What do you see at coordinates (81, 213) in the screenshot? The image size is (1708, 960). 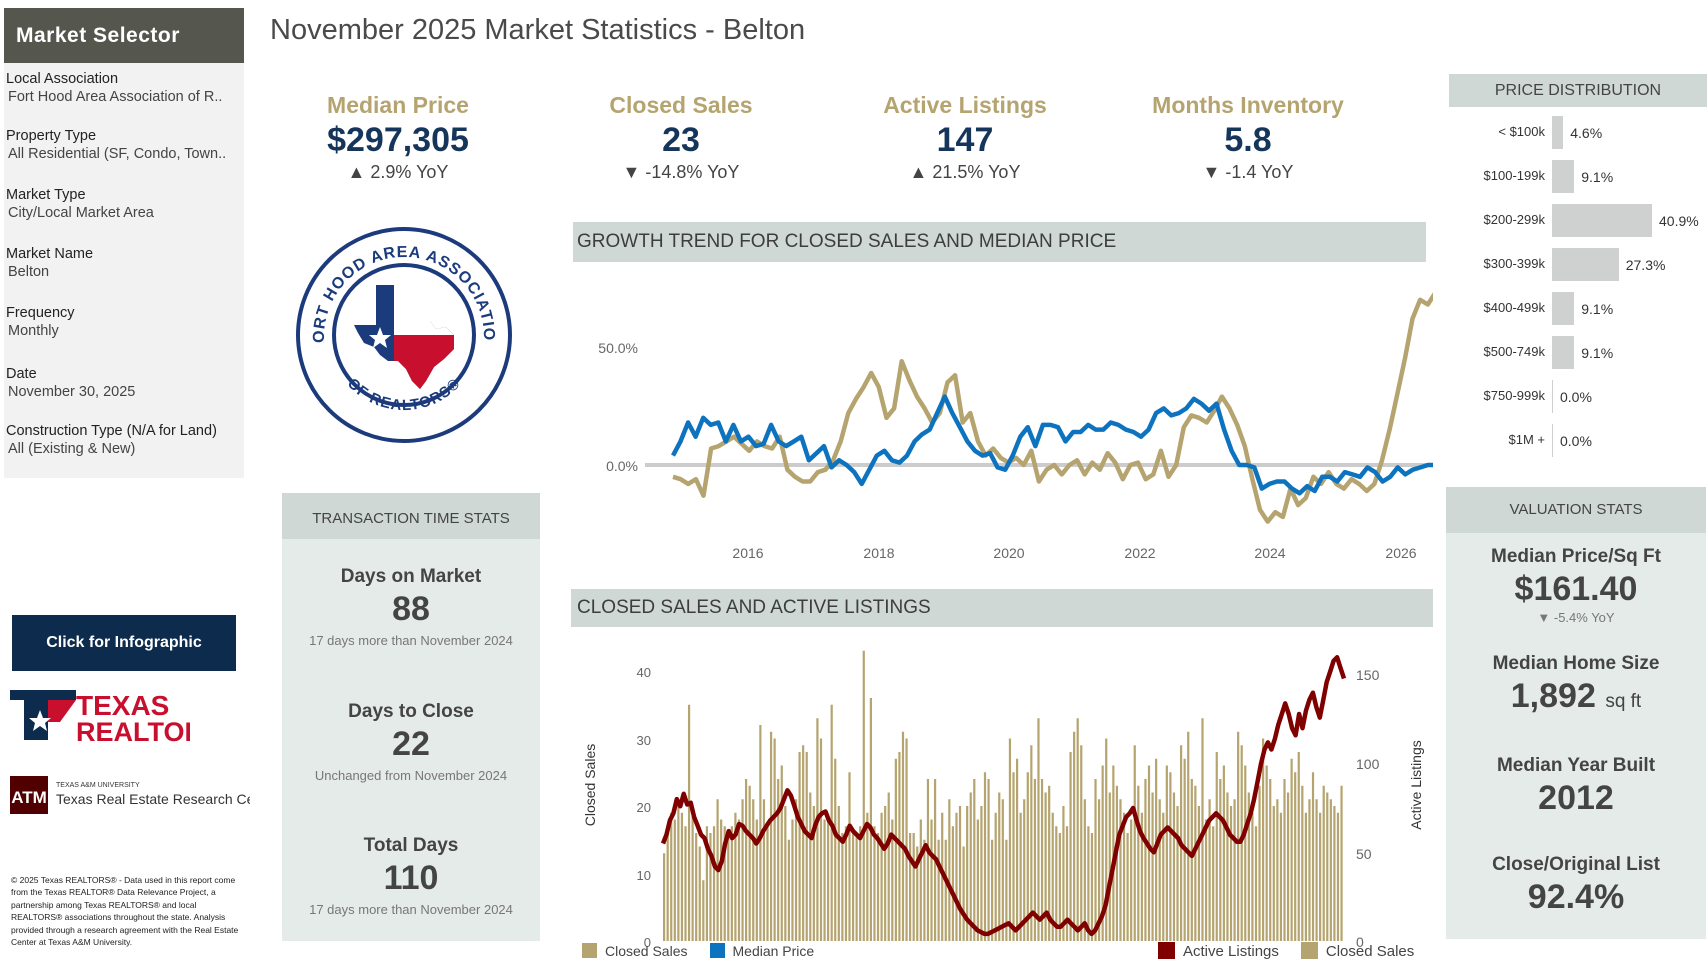 I see `market-type-dropdown: City/Local Market Area` at bounding box center [81, 213].